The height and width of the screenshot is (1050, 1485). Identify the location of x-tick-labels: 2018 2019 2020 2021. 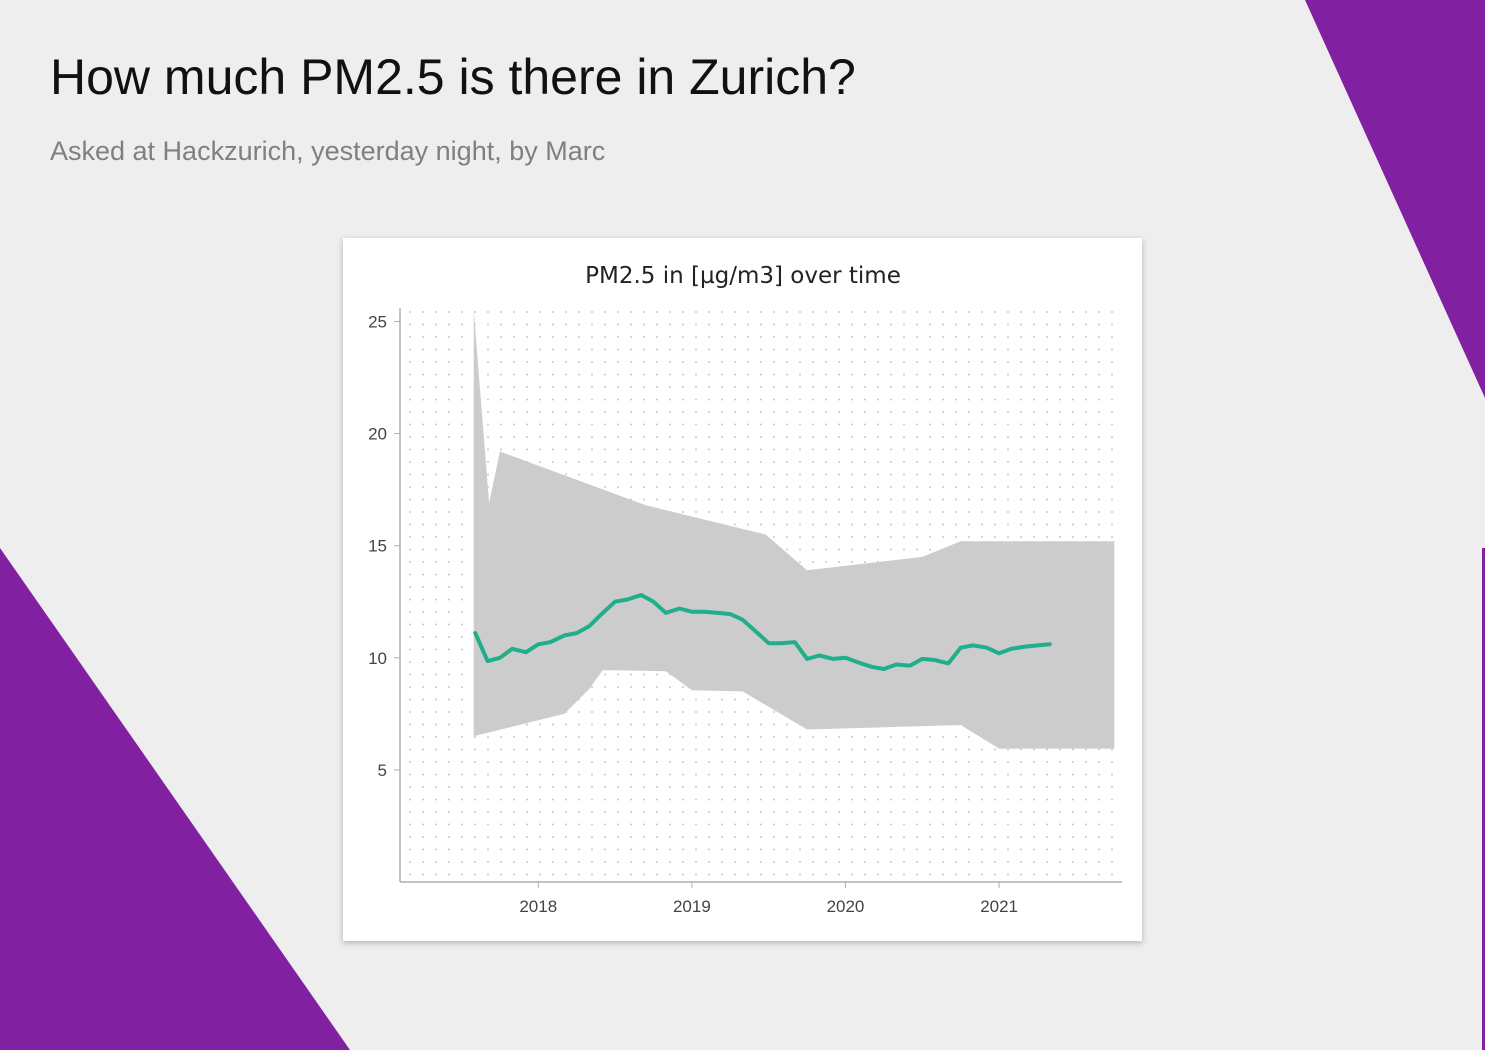
(768, 899).